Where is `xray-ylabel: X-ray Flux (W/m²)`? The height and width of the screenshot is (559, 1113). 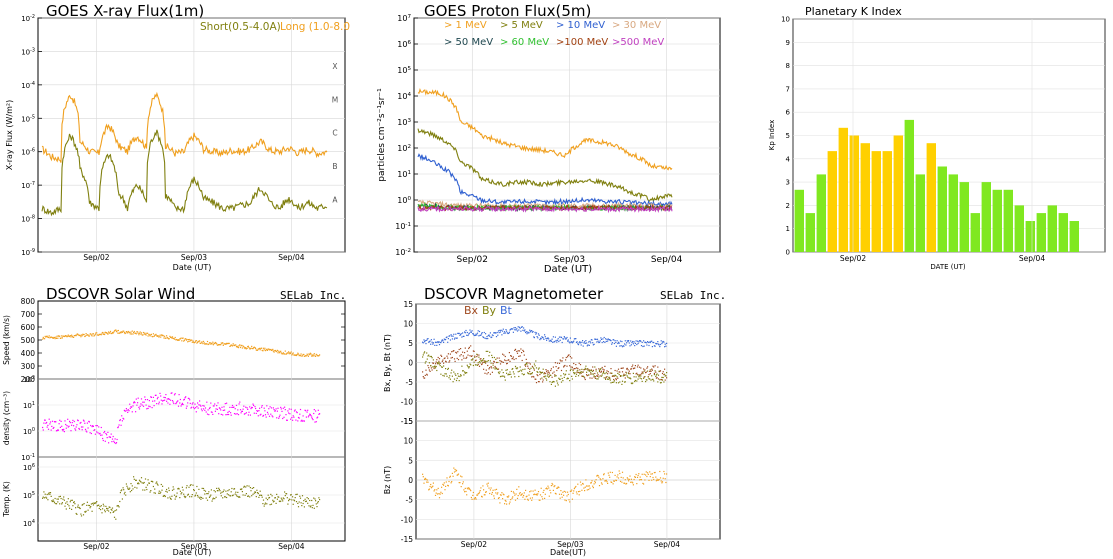
xray-ylabel: X-ray Flux (W/m²) is located at coordinates (9, 135).